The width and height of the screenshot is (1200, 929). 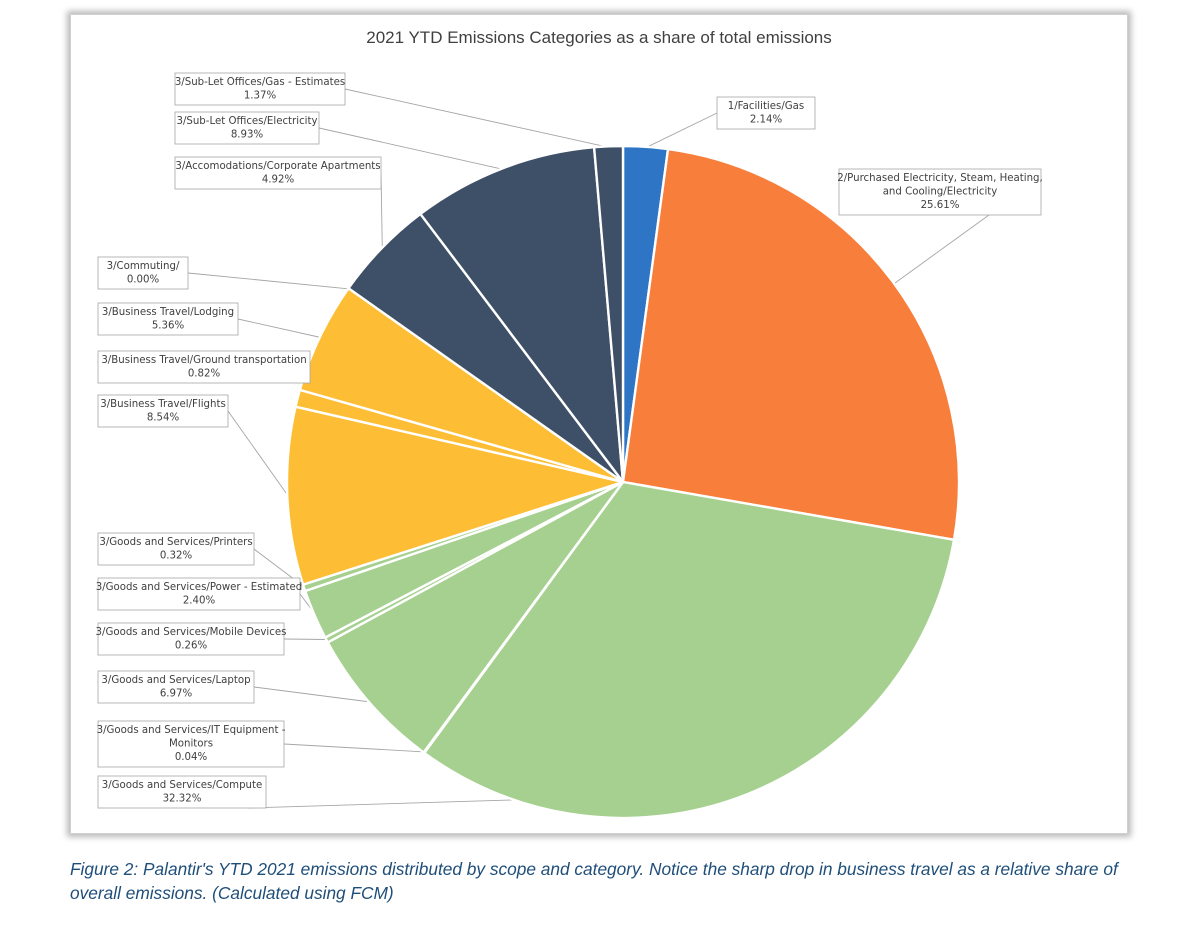 What do you see at coordinates (191, 757) in the screenshot?
I see `data-label-value: 0.04%` at bounding box center [191, 757].